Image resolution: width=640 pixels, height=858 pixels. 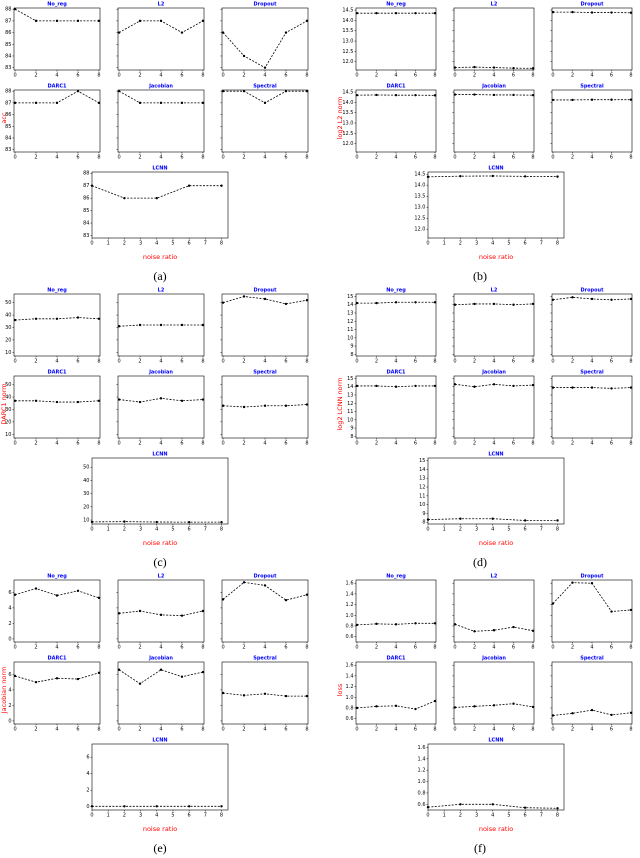 What do you see at coordinates (57, 291) in the screenshot?
I see `subplot-title: No_reg` at bounding box center [57, 291].